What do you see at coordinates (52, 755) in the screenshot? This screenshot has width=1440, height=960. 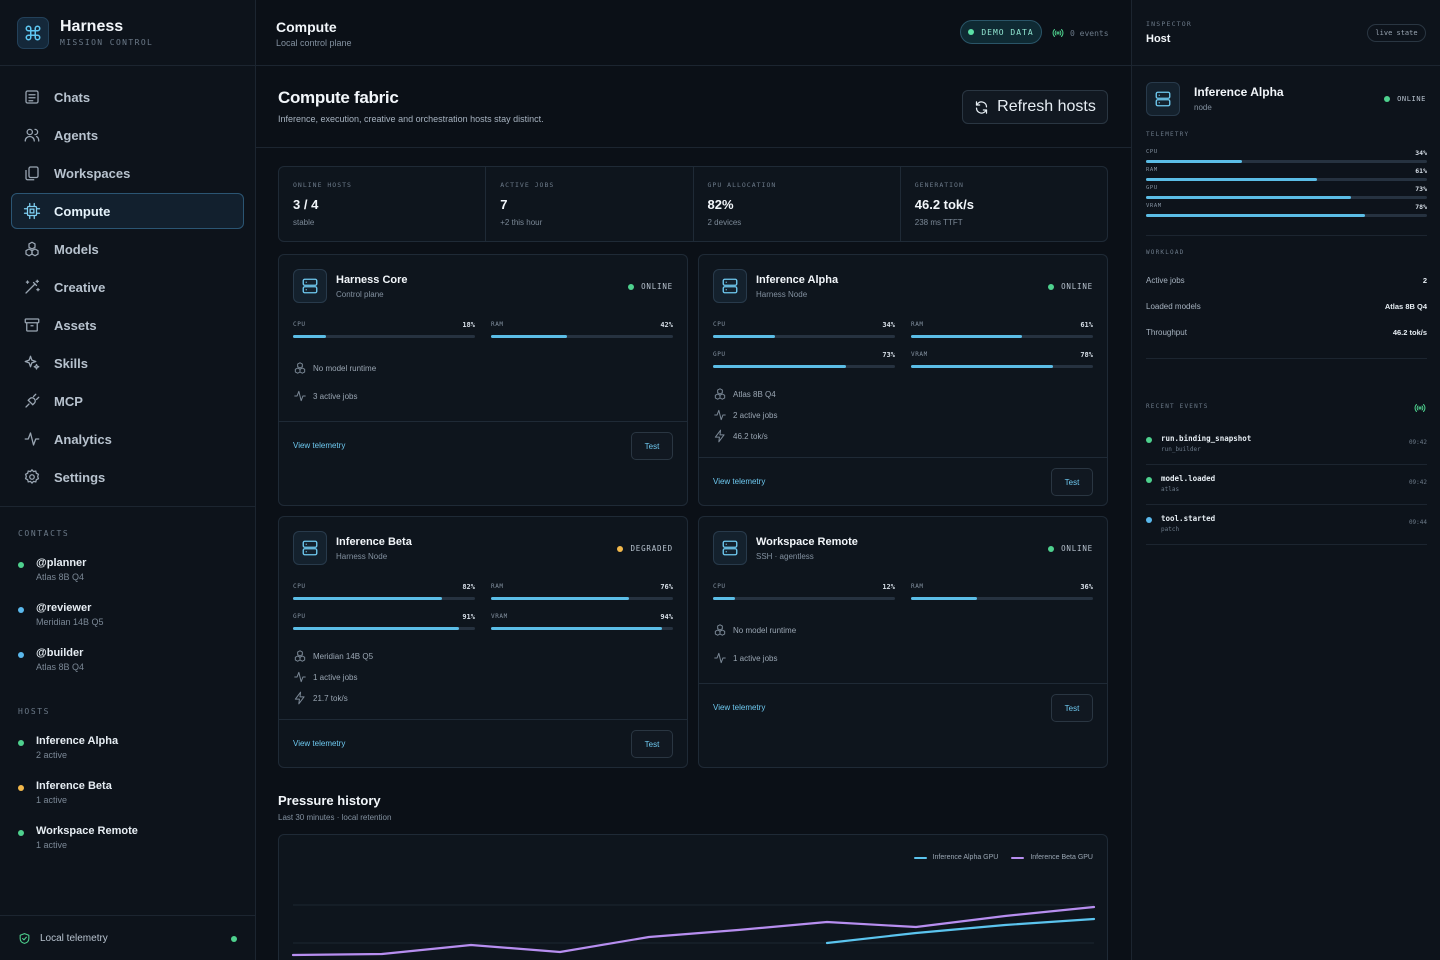 I see `host-sub: 2 active` at bounding box center [52, 755].